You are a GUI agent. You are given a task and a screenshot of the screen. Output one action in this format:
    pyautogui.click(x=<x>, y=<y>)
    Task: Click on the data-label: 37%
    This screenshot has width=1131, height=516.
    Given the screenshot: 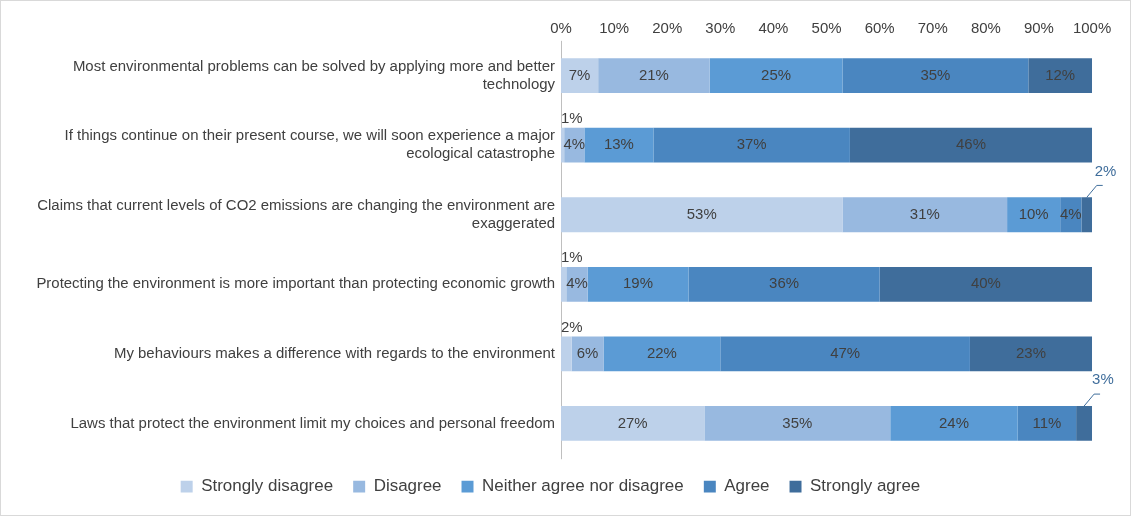 What is the action you would take?
    pyautogui.click(x=751, y=144)
    